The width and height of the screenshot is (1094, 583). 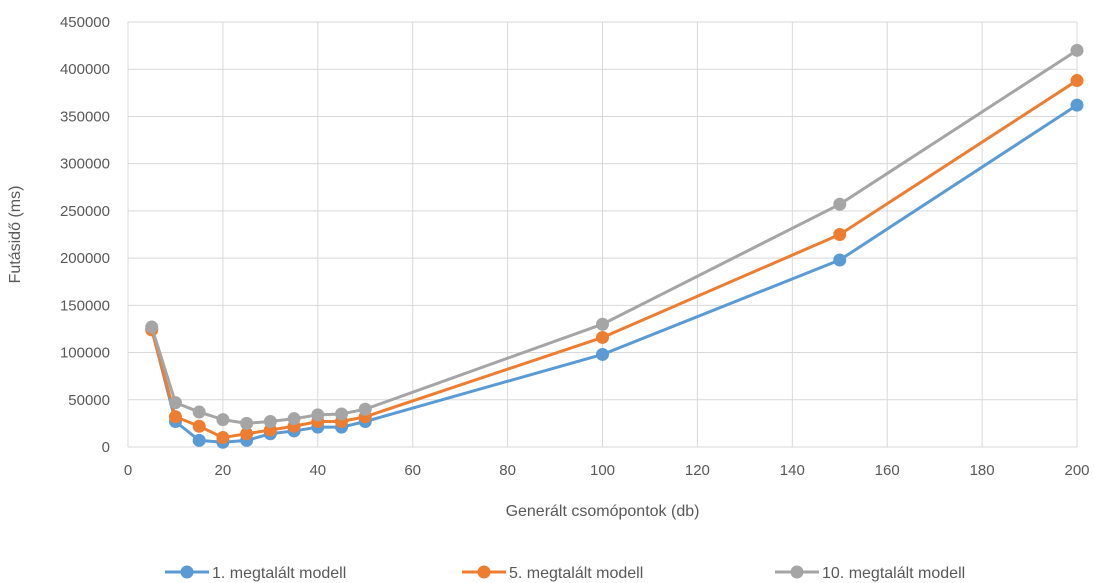 I want to click on x-tick-label: 40, so click(x=317, y=470).